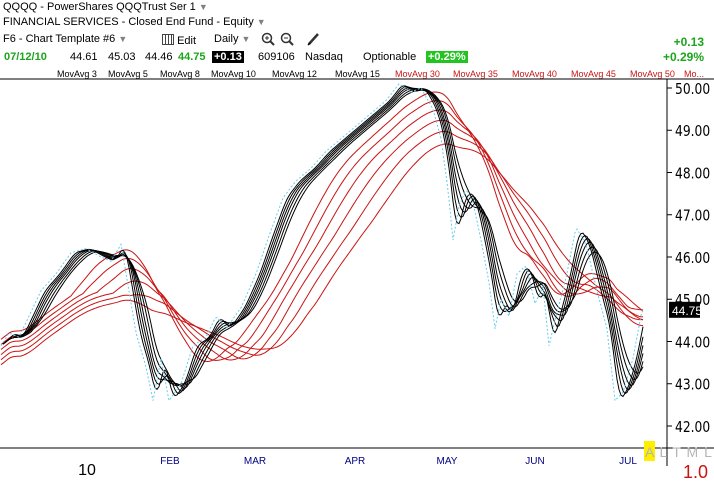 Image resolution: width=714 pixels, height=489 pixels. What do you see at coordinates (324, 57) in the screenshot?
I see `exchange-label: Nasdaq` at bounding box center [324, 57].